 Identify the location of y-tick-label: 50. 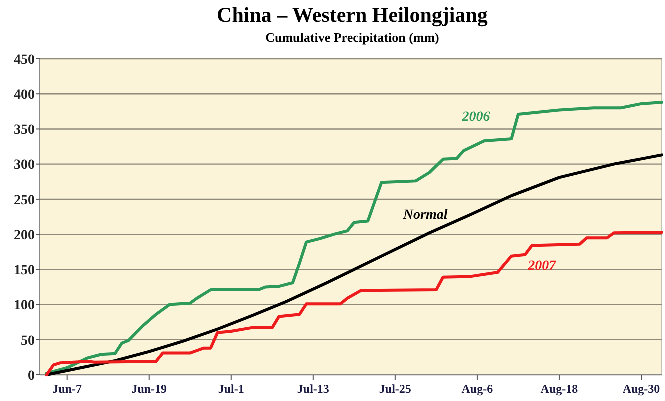
(28, 341).